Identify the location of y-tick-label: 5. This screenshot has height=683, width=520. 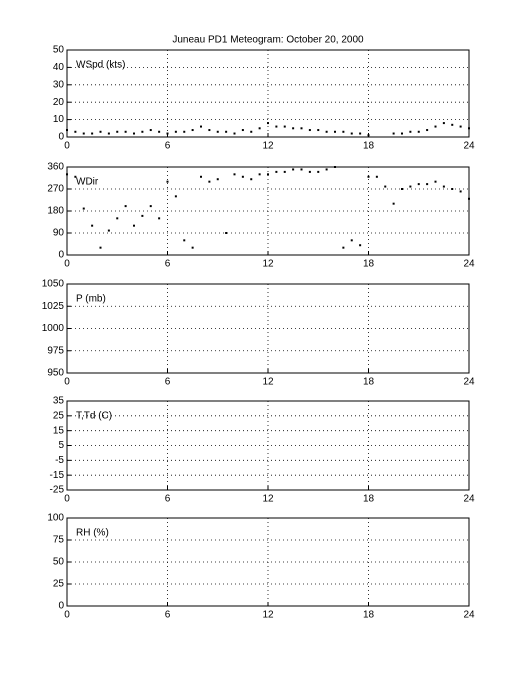
(61, 445).